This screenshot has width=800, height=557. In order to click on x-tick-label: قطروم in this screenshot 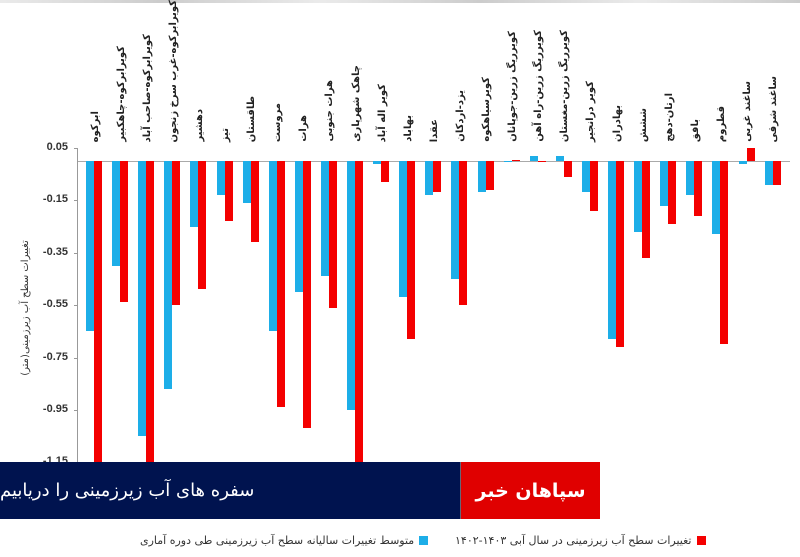, I will do `click(721, 123)`.